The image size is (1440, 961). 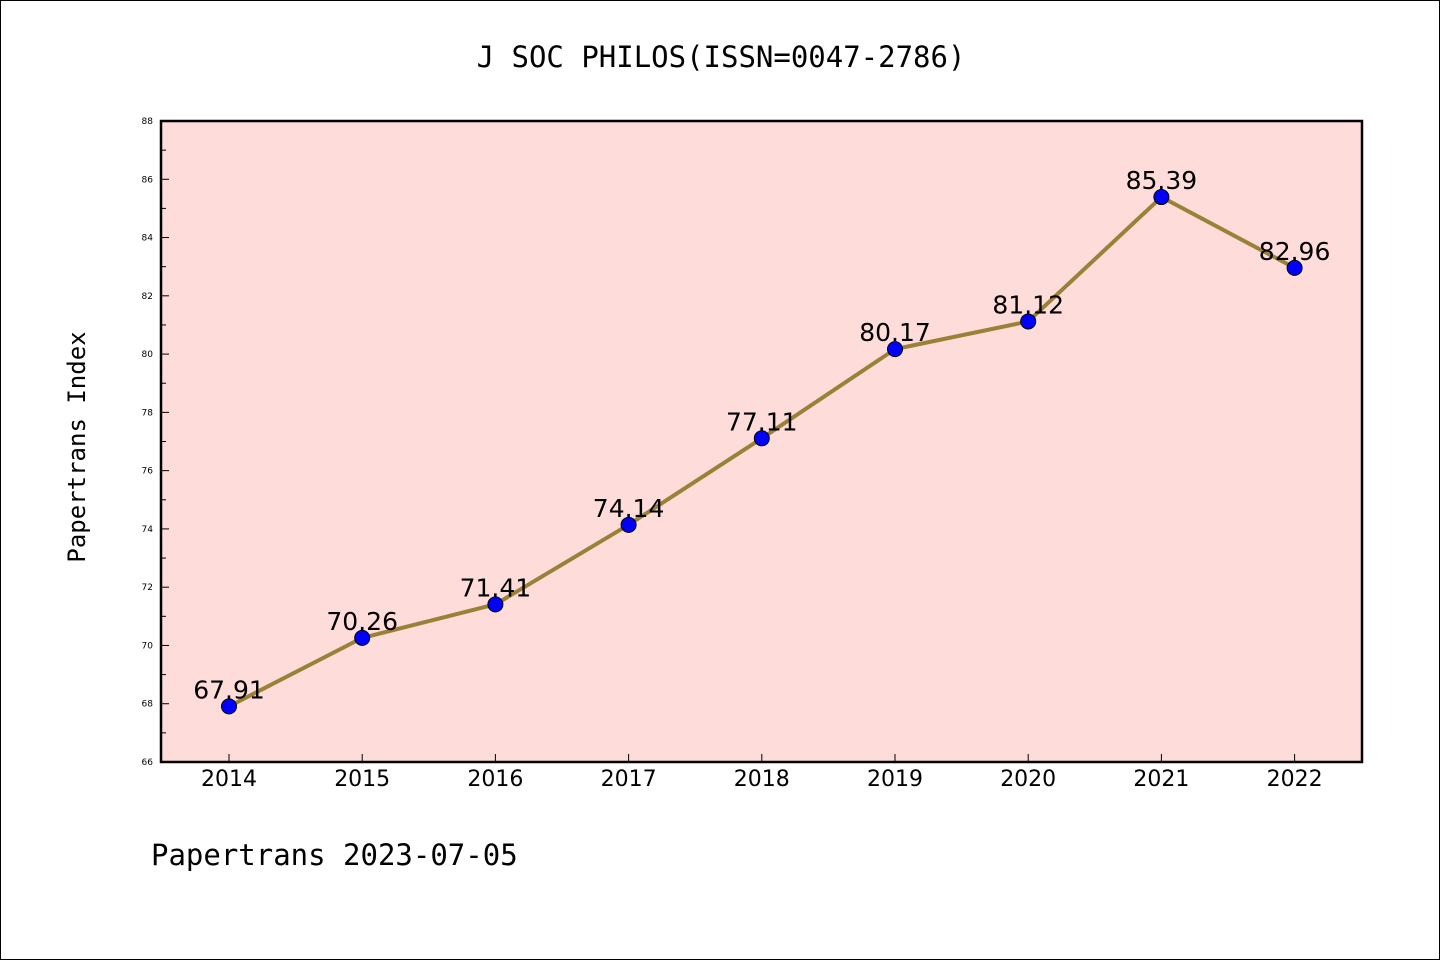 I want to click on data-label: 85.39, so click(x=1162, y=180).